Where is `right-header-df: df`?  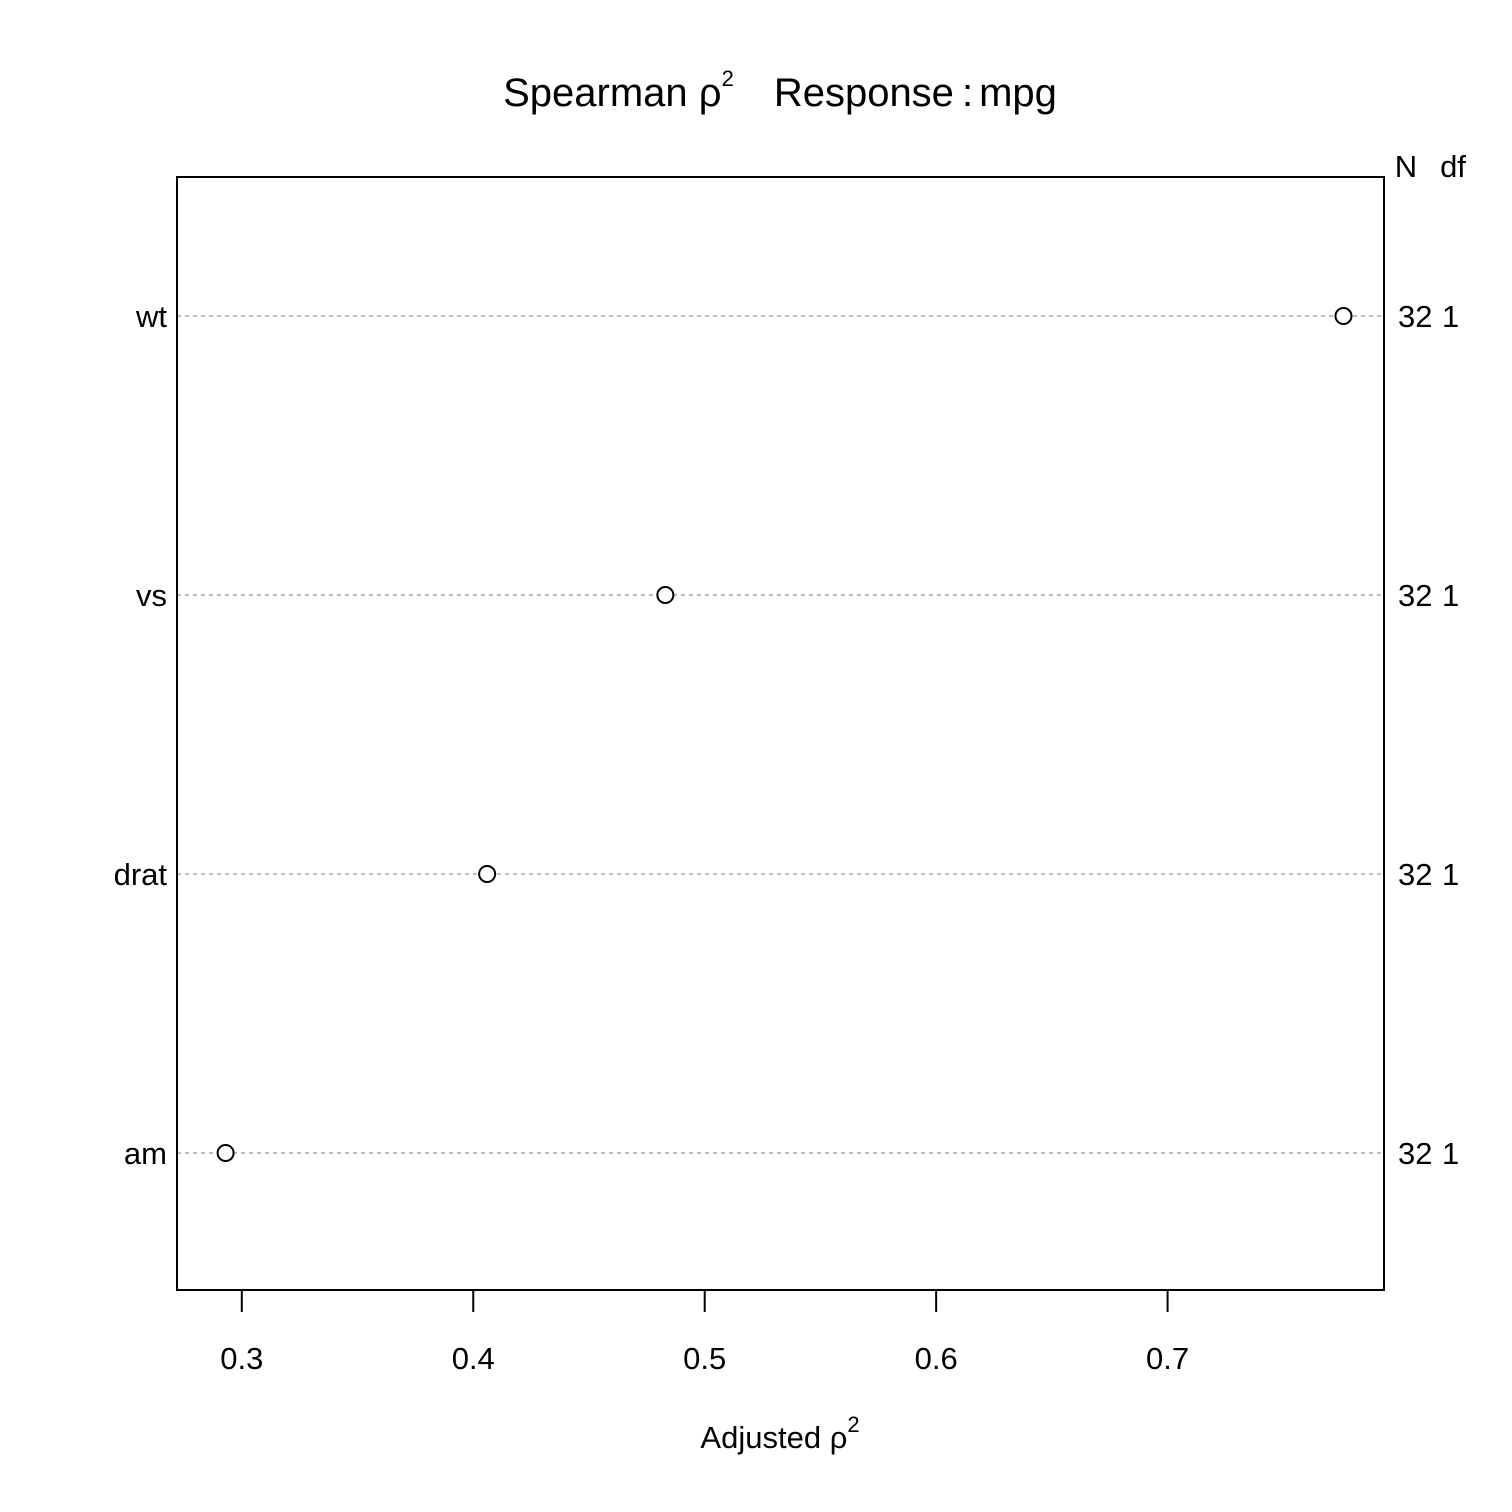
right-header-df: df is located at coordinates (1453, 166).